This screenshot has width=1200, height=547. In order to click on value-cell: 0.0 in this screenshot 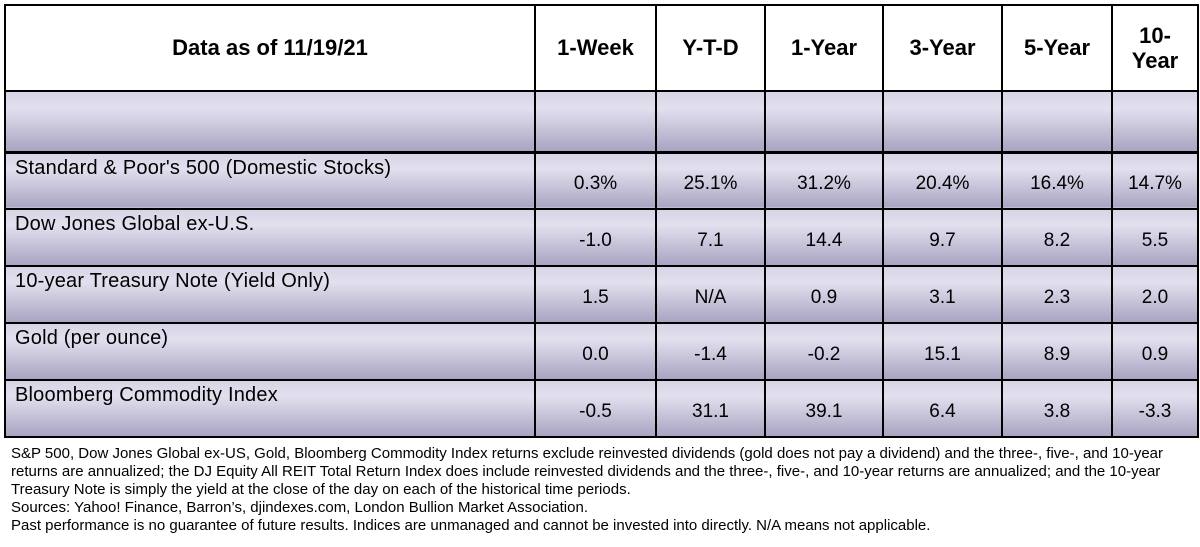, I will do `click(595, 351)`.